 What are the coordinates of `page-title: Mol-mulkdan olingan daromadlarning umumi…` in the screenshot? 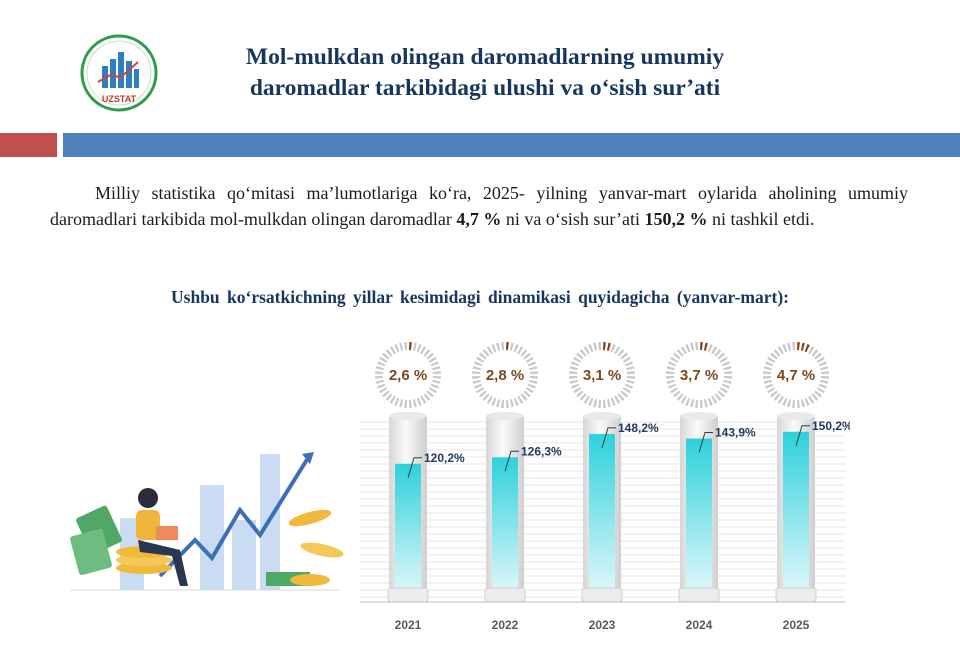 It's located at (485, 73).